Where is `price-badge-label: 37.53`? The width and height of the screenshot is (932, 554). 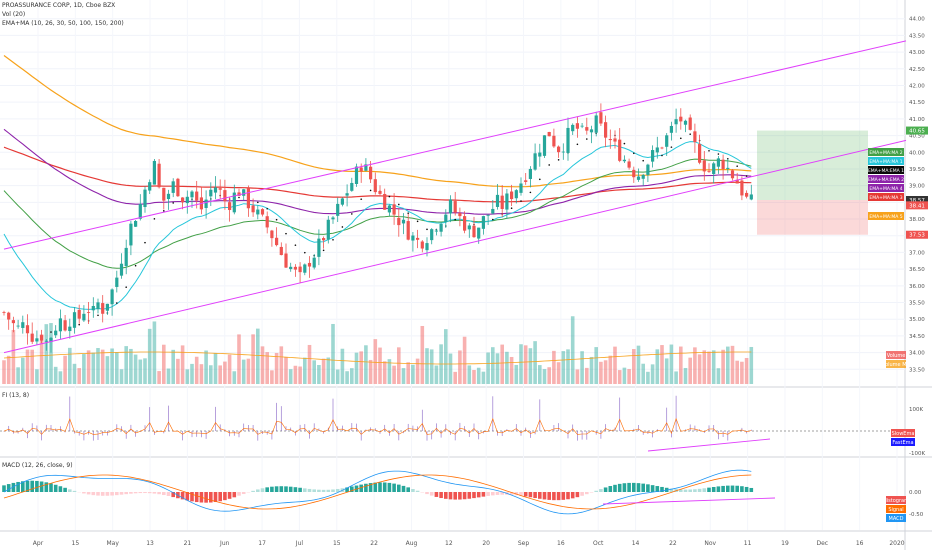
price-badge-label: 37.53 is located at coordinates (917, 236).